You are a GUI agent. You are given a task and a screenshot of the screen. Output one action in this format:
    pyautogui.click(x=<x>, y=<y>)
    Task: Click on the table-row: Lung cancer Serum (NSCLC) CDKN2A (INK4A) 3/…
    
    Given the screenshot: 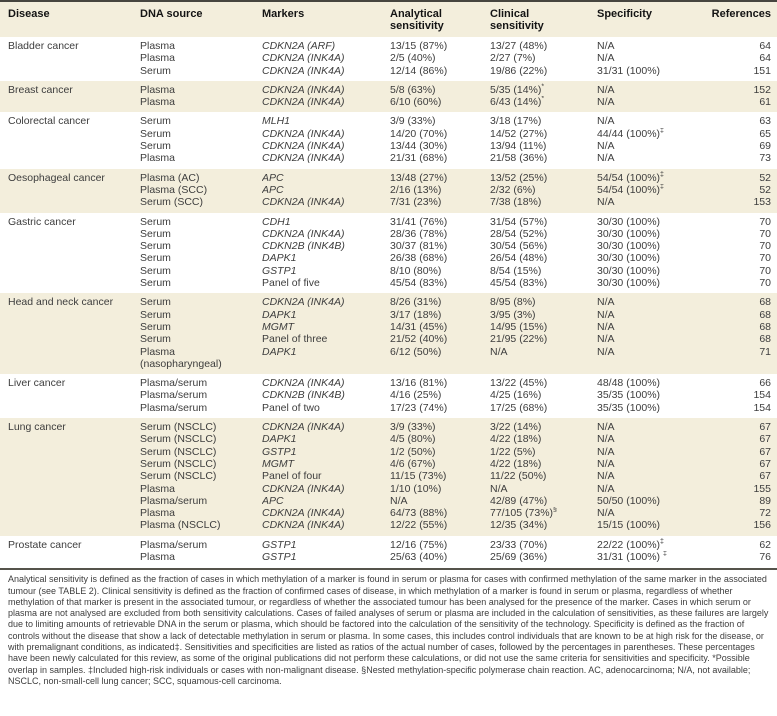 What is the action you would take?
    pyautogui.click(x=388, y=426)
    